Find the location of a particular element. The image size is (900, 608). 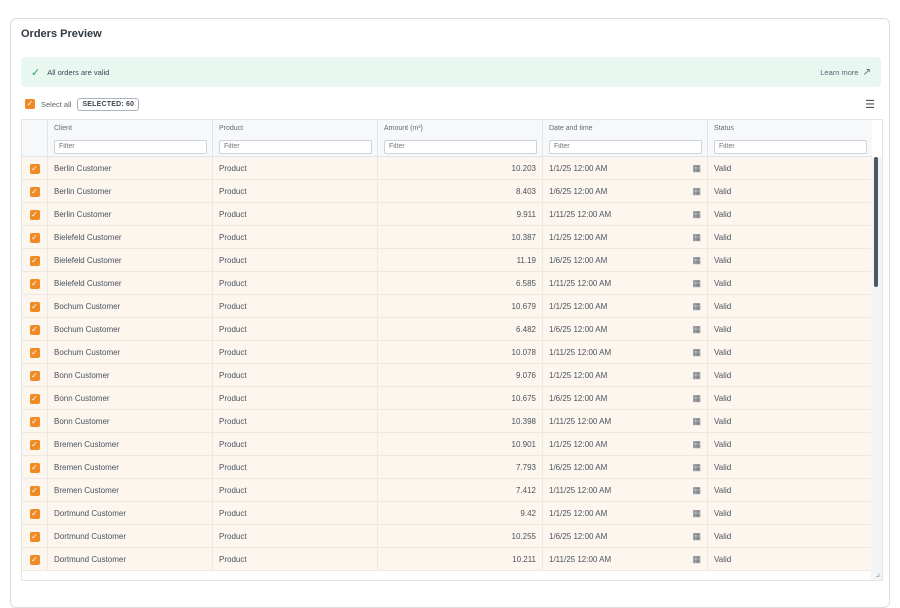

cell-amount: 10.387 is located at coordinates (460, 237).